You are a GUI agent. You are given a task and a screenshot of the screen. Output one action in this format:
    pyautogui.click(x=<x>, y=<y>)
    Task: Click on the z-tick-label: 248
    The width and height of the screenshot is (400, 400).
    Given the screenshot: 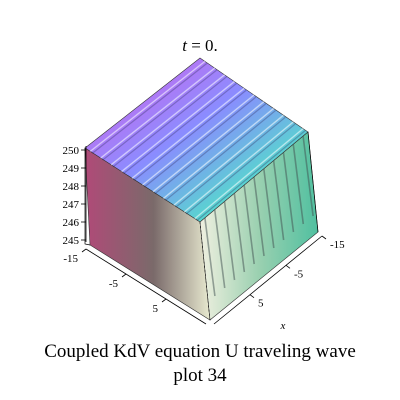 What is the action you would take?
    pyautogui.click(x=71, y=187)
    